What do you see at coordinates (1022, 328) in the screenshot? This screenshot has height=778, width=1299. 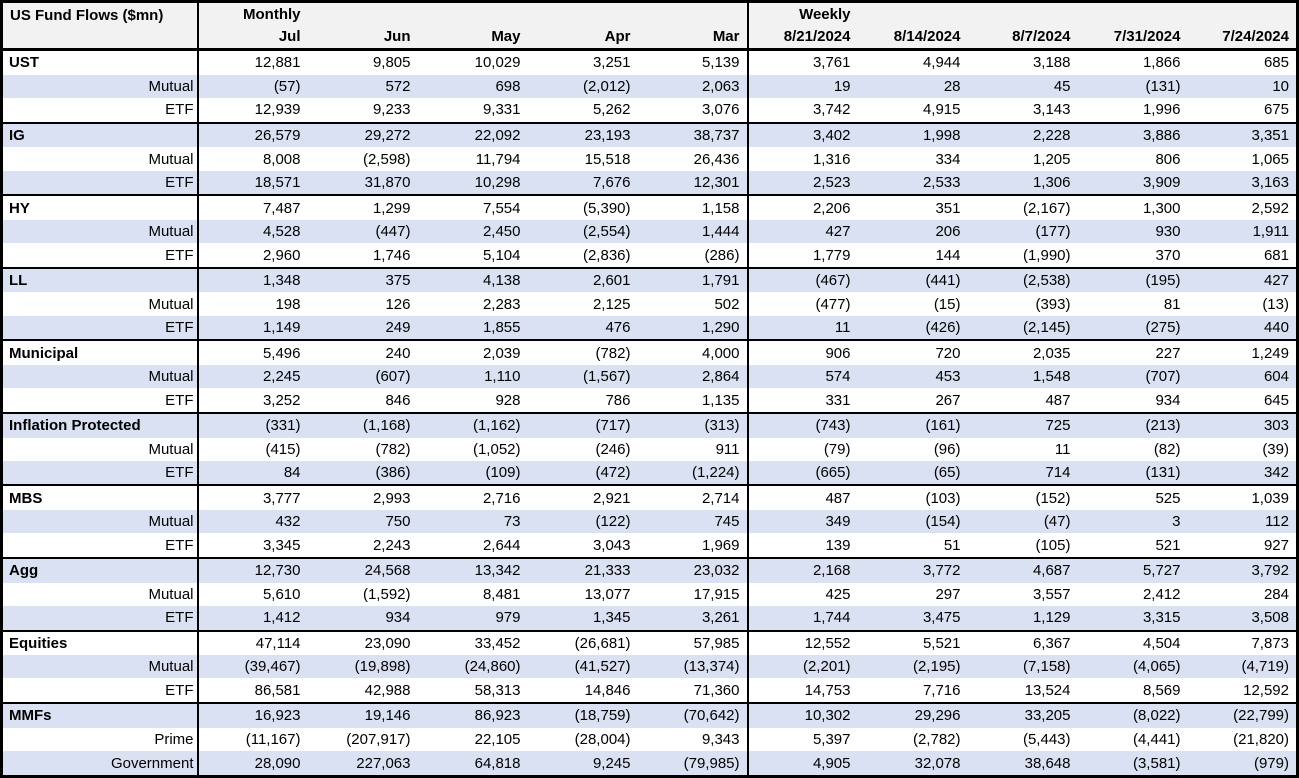 I see `weekly-value-cell: (2,145)` at bounding box center [1022, 328].